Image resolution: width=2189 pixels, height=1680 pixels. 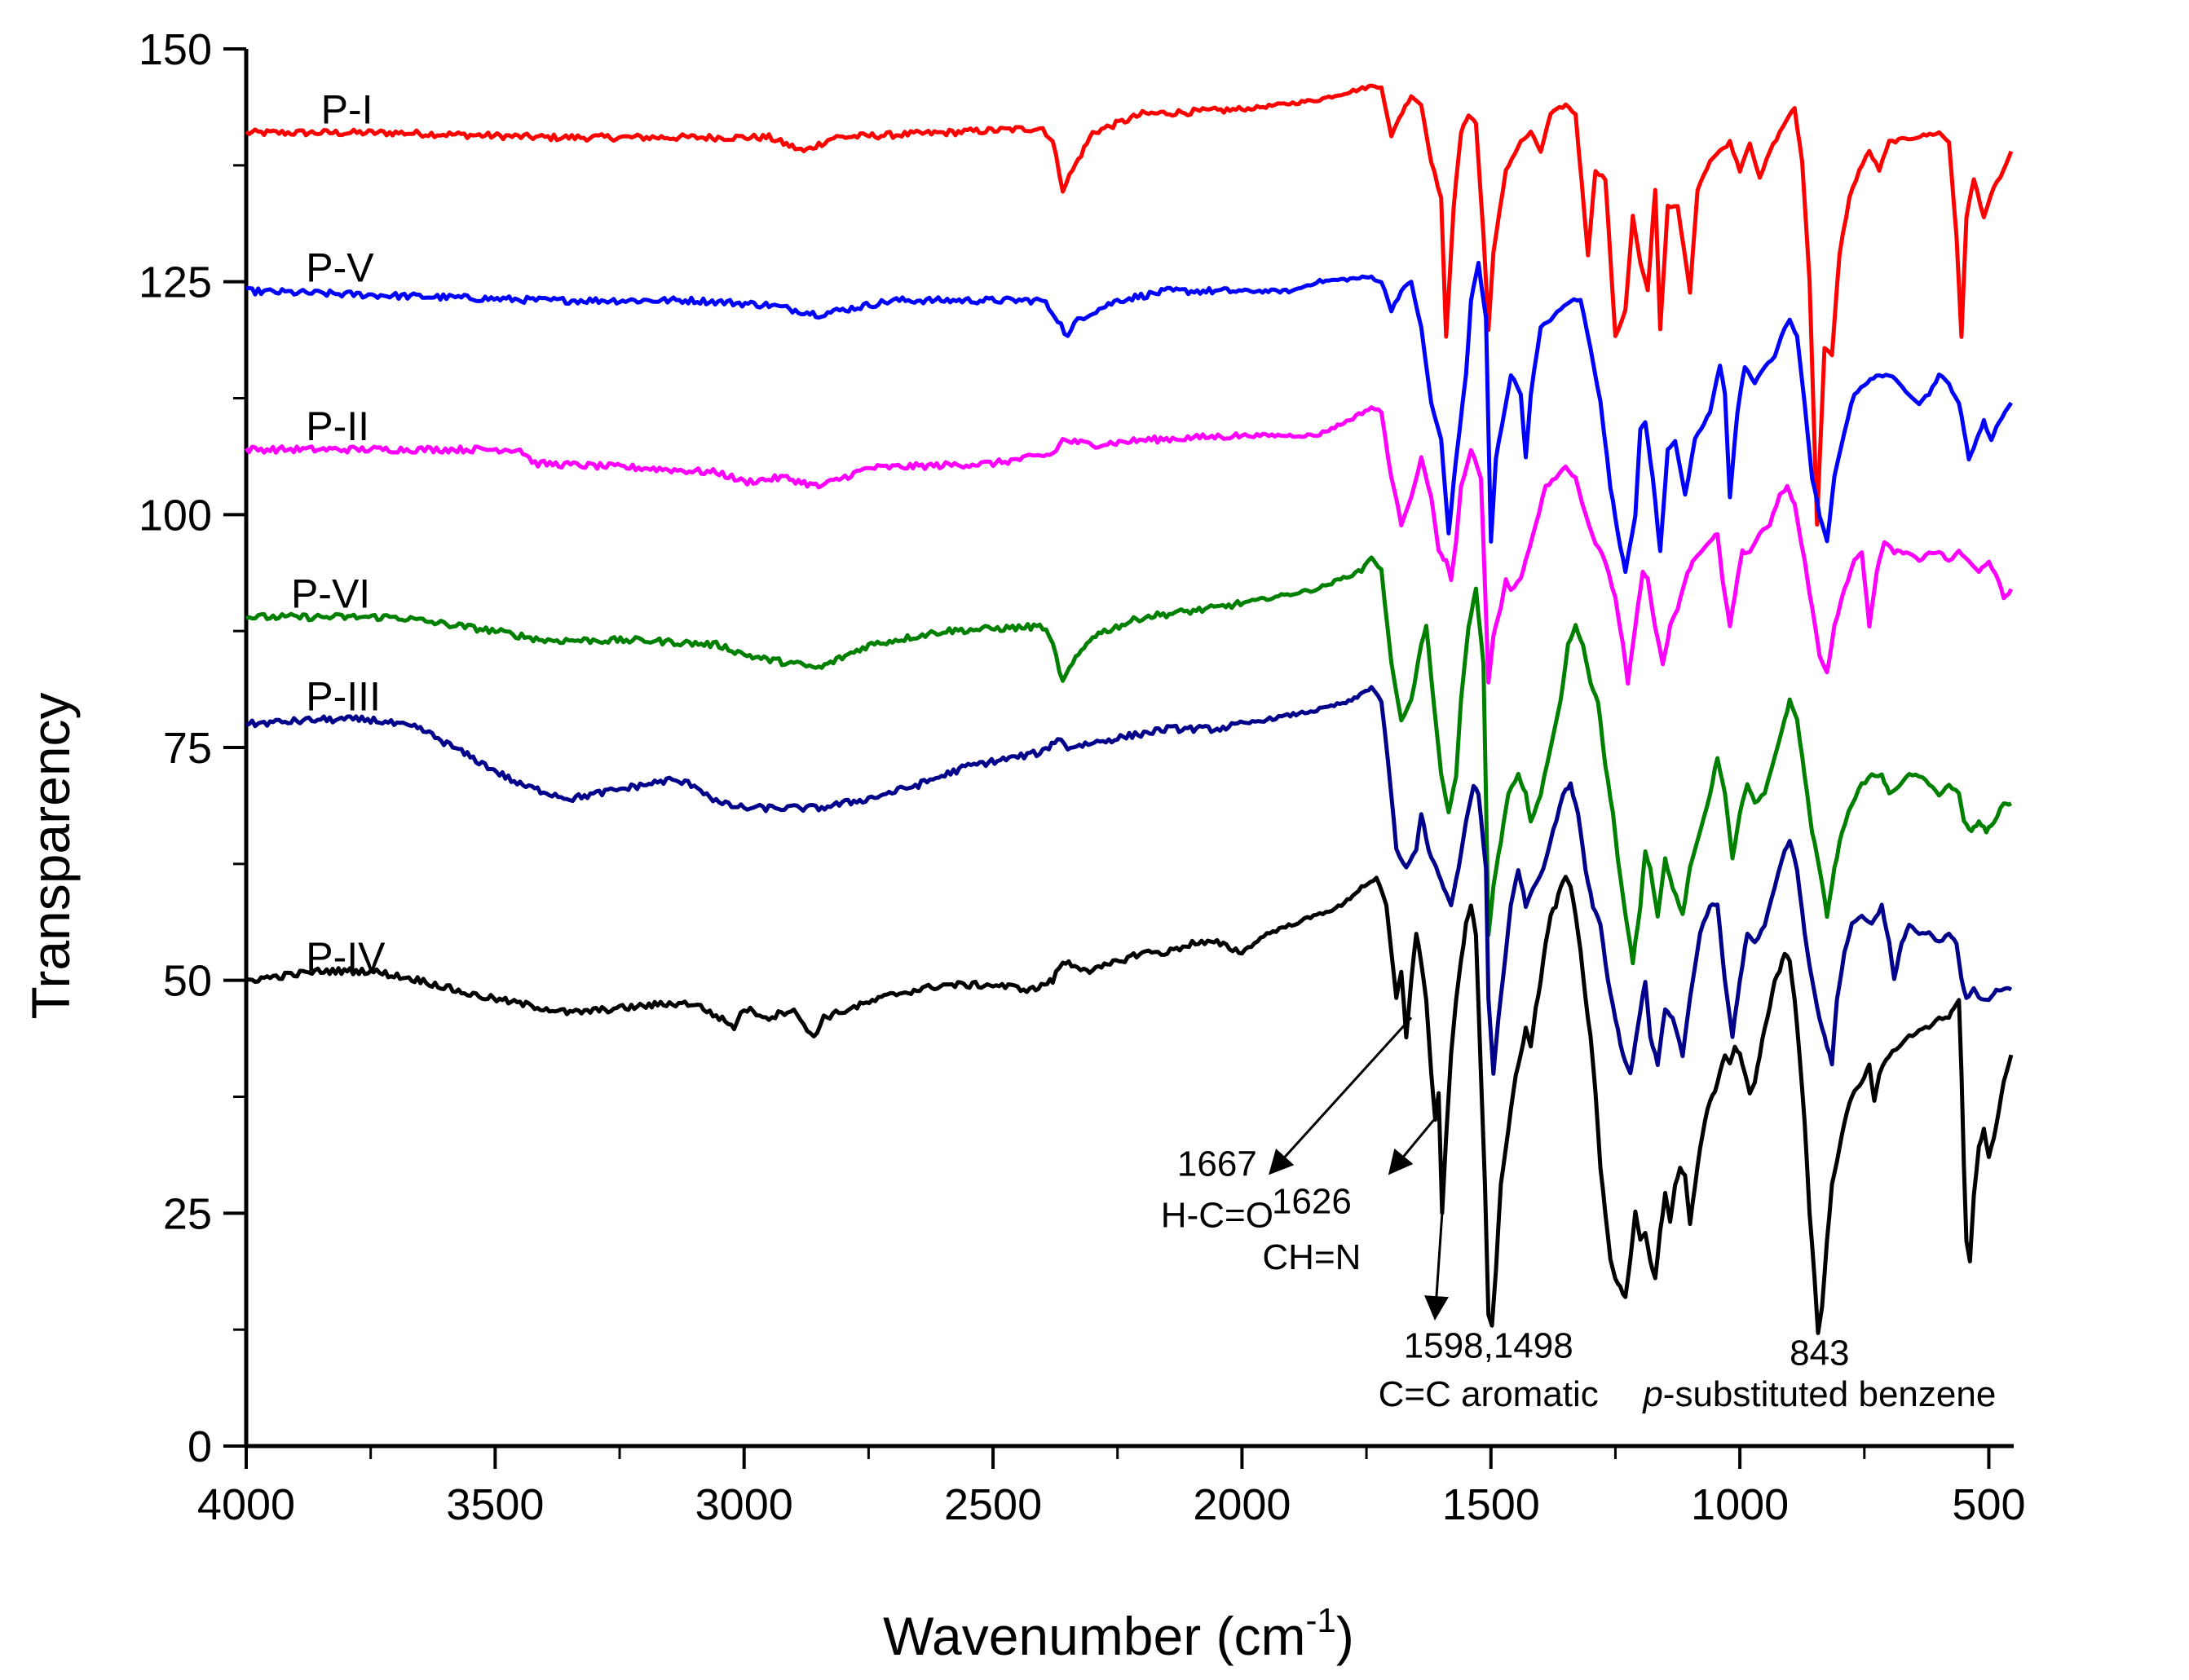 What do you see at coordinates (1489, 1394) in the screenshot?
I see `annotation-label: C=C aromatic` at bounding box center [1489, 1394].